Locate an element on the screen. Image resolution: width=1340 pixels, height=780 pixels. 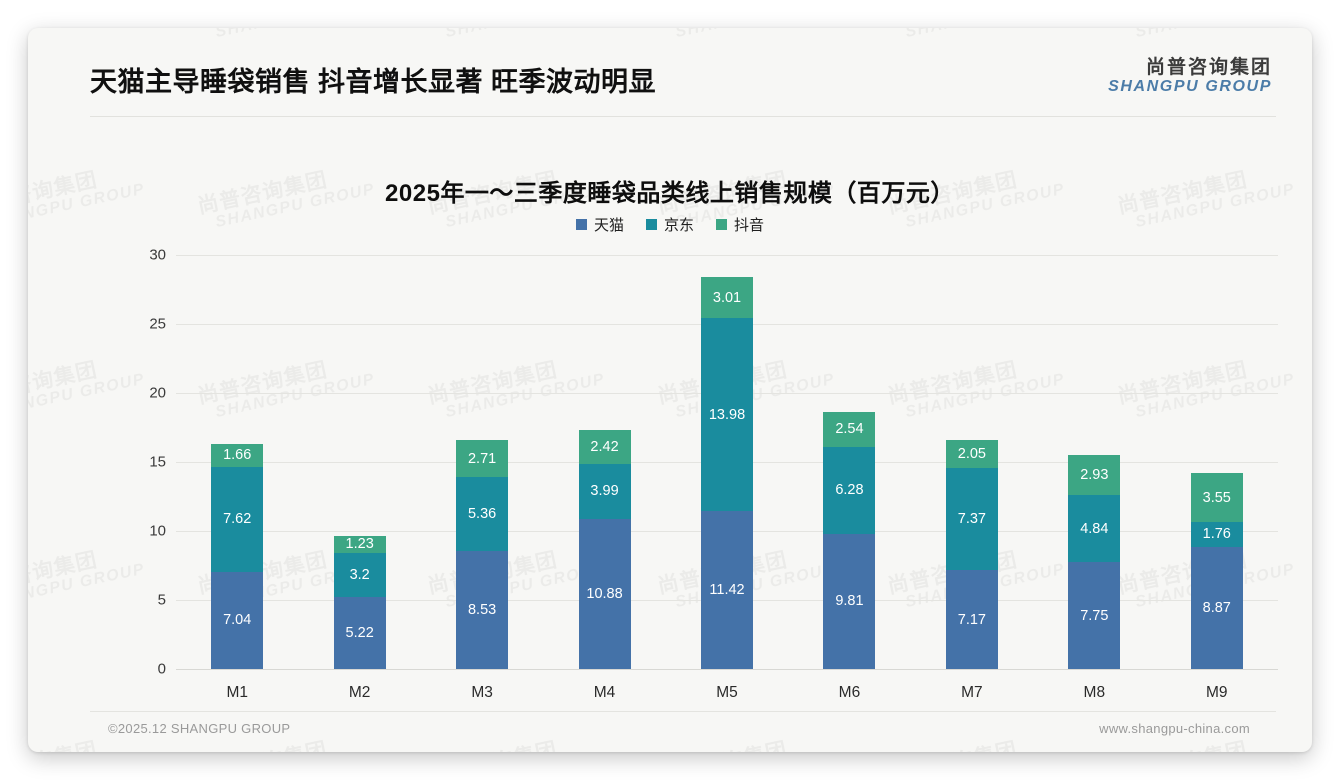
bar-segment-抖音: 2.05 is located at coordinates (971, 454).